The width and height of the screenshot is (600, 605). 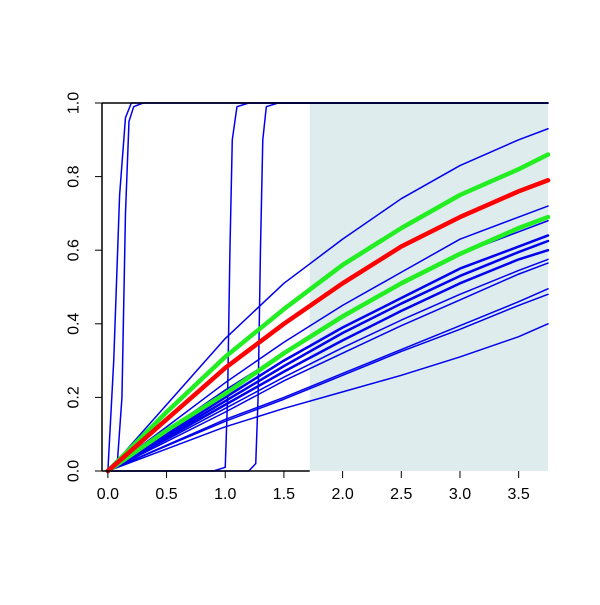 I want to click on y-tick-label: 1.0, so click(x=74, y=103).